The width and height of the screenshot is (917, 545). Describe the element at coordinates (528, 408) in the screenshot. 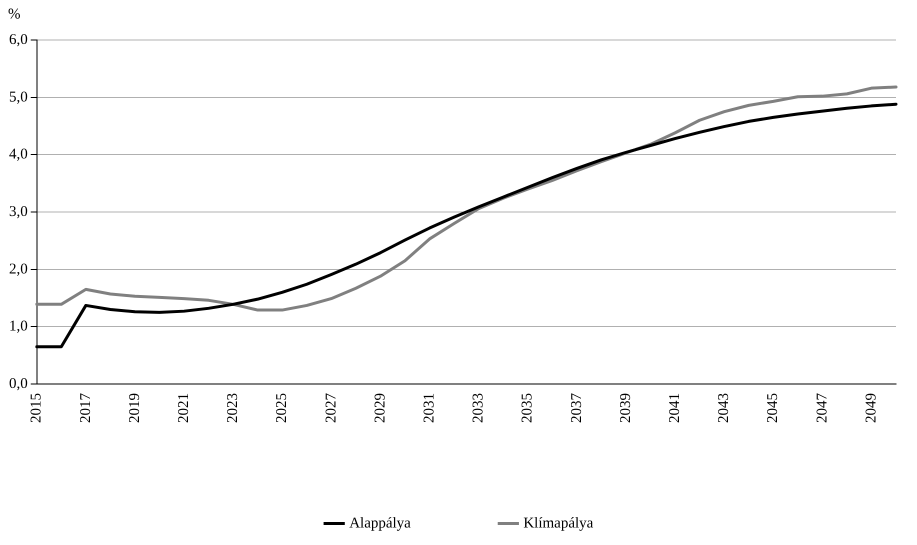

I see `x-tick-label: 2035` at that location.